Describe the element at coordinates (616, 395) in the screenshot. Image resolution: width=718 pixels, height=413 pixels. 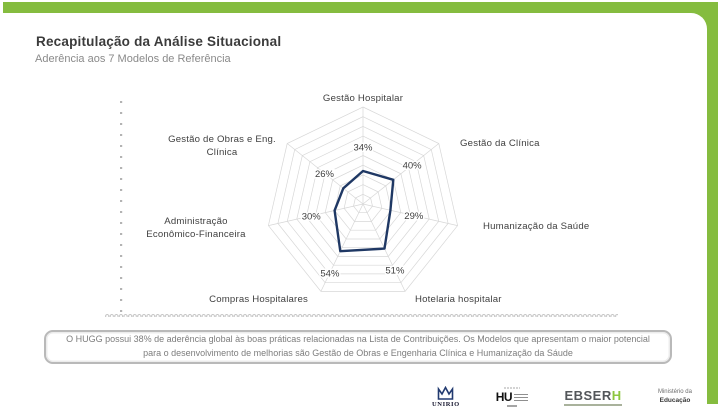
I see `ebserh-label-suffix: H` at that location.